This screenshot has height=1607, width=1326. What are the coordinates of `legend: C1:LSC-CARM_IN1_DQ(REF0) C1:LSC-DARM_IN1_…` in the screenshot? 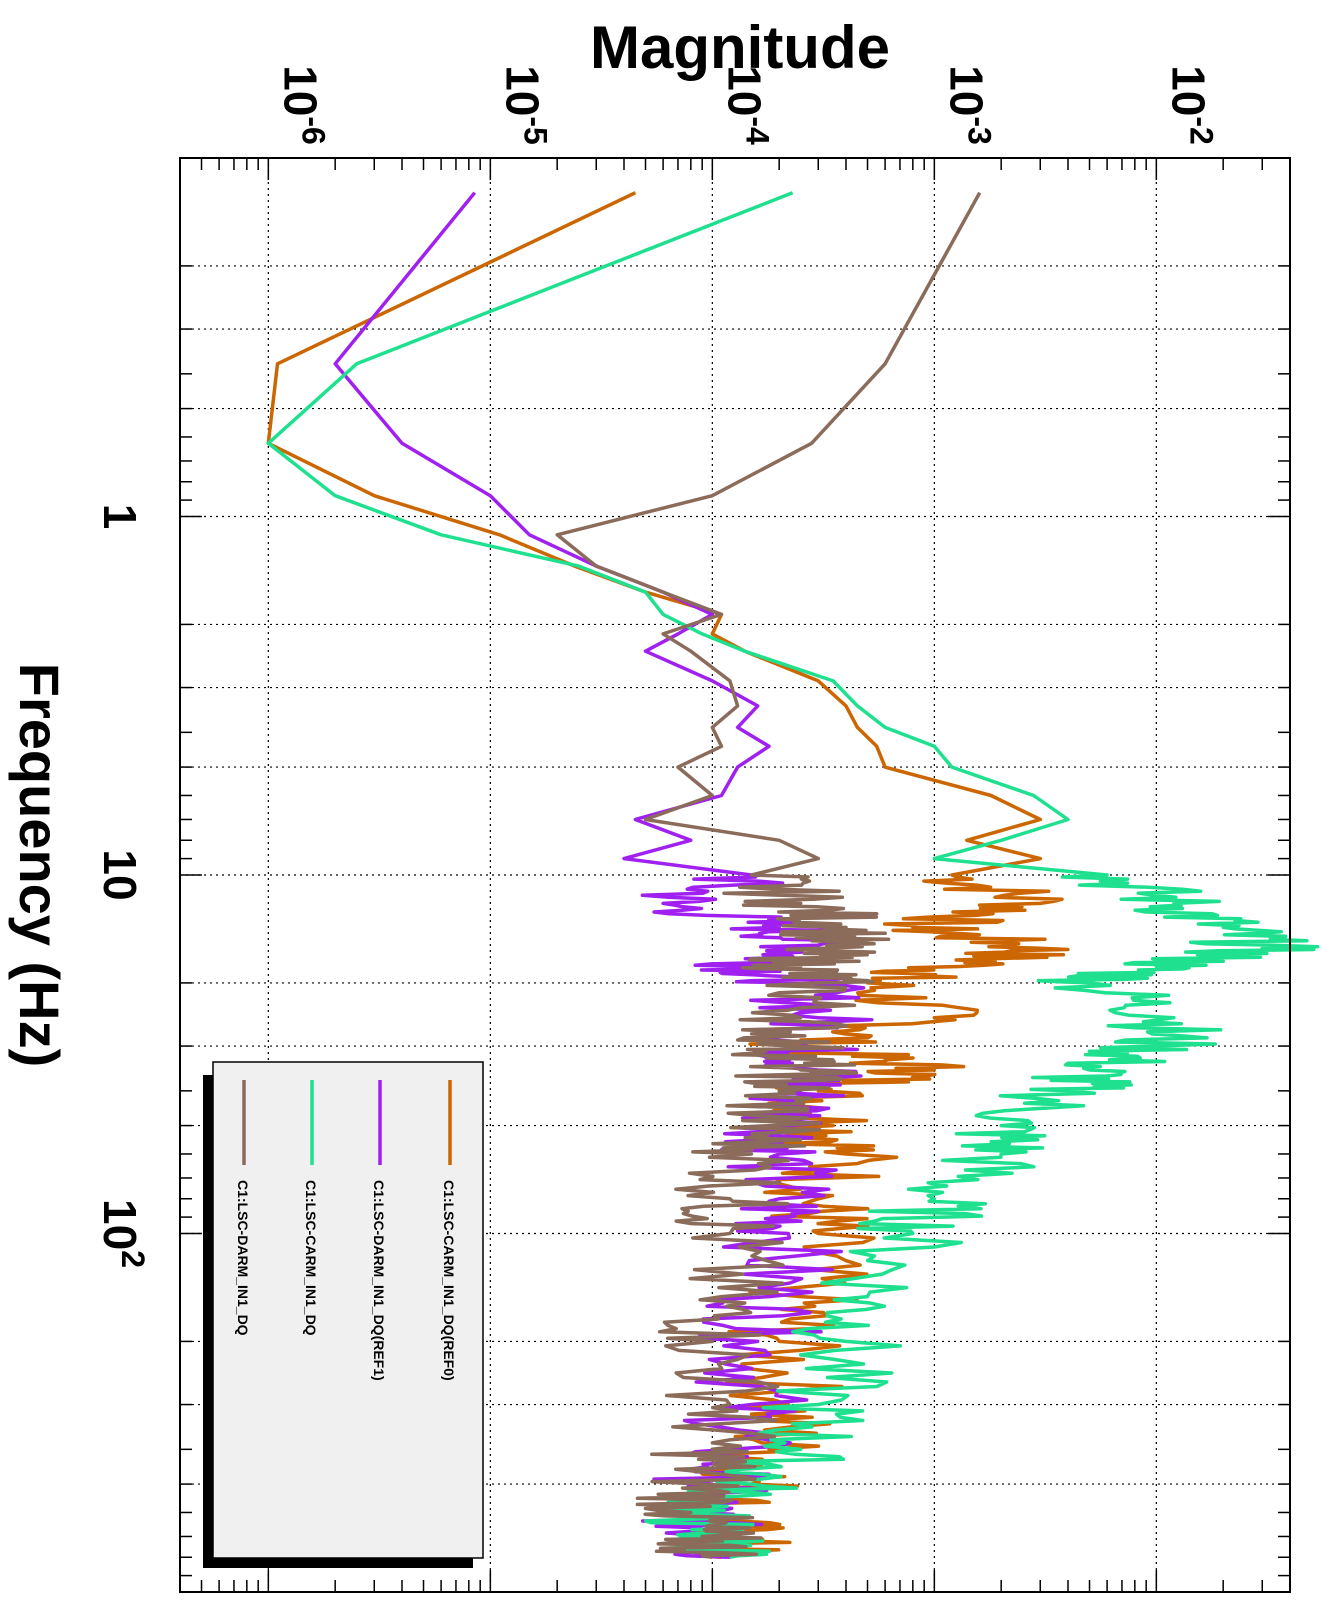 It's located at (343, 1314).